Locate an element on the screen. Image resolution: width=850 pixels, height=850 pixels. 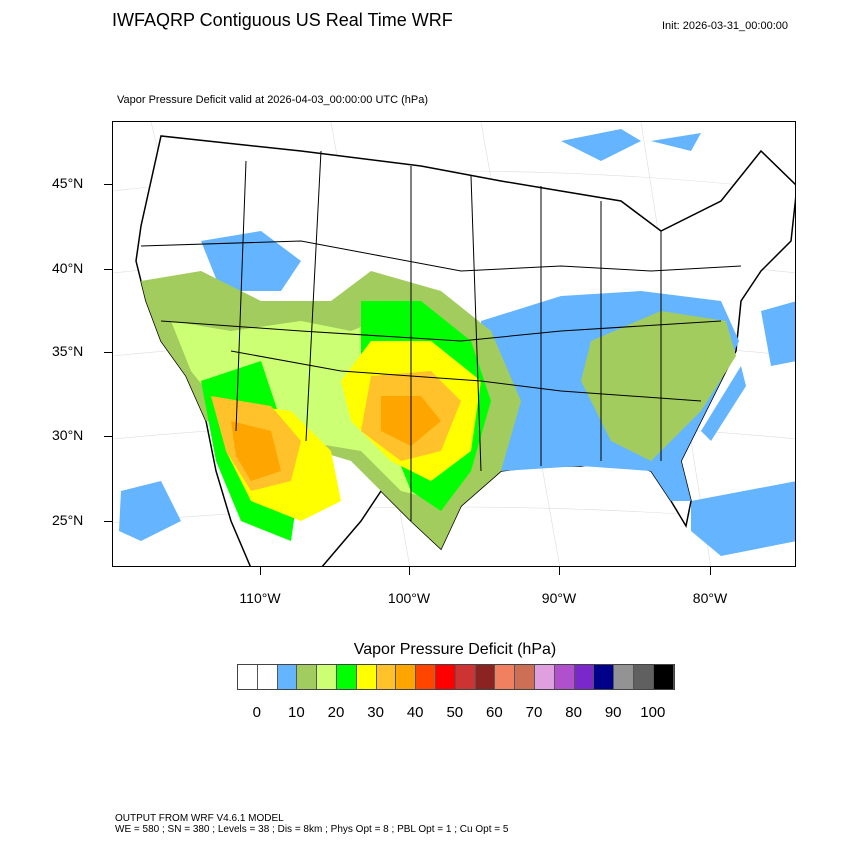
colorbar-label: 70 is located at coordinates (534, 712).